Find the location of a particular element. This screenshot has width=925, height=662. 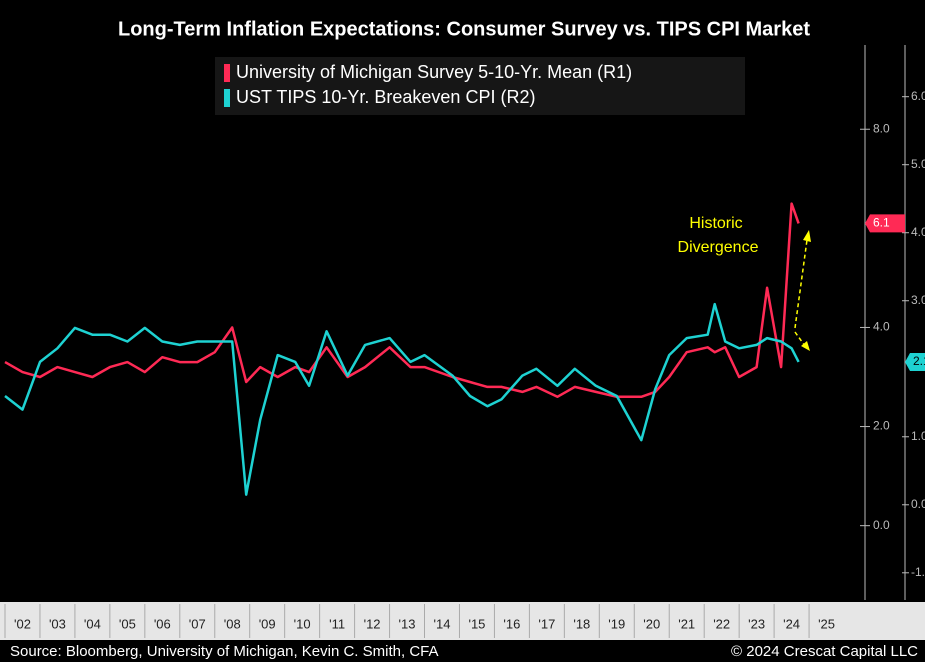

x-tick-label: '09 is located at coordinates (267, 623).